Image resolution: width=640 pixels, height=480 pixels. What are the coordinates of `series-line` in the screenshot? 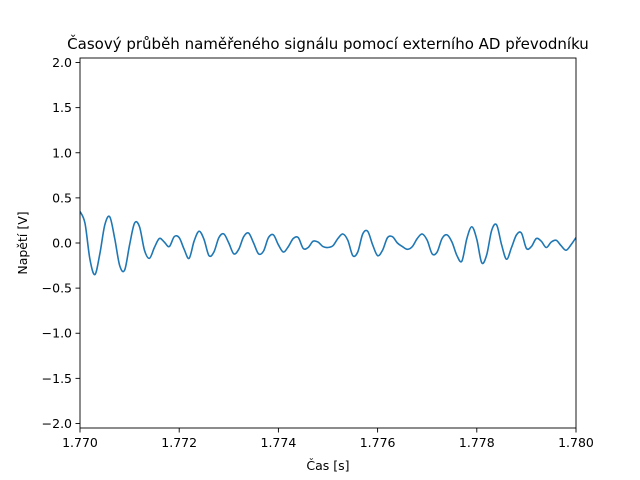 It's located at (328, 243).